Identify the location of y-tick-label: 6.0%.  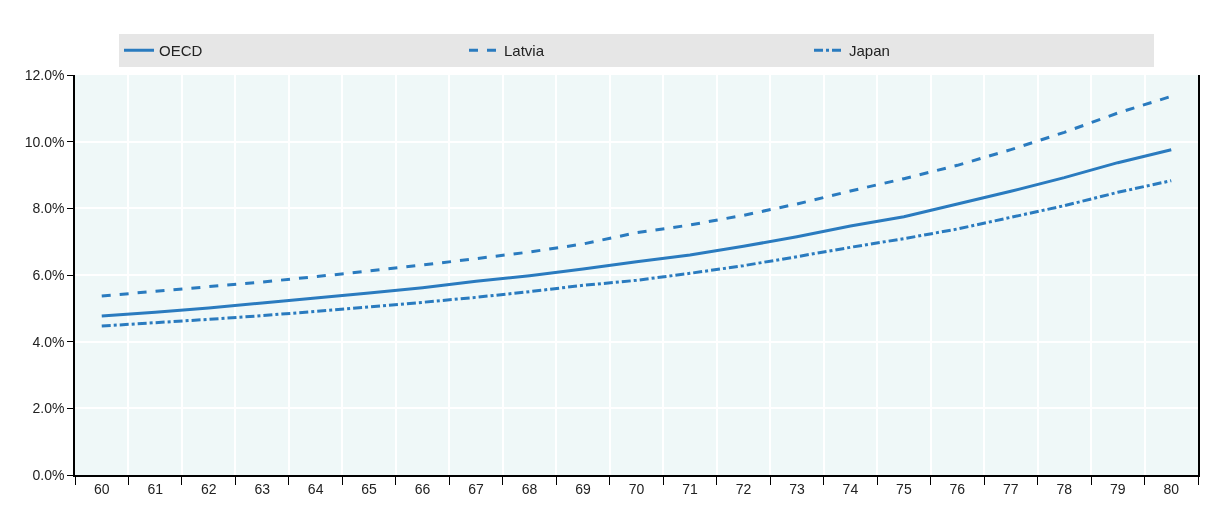
(48, 274).